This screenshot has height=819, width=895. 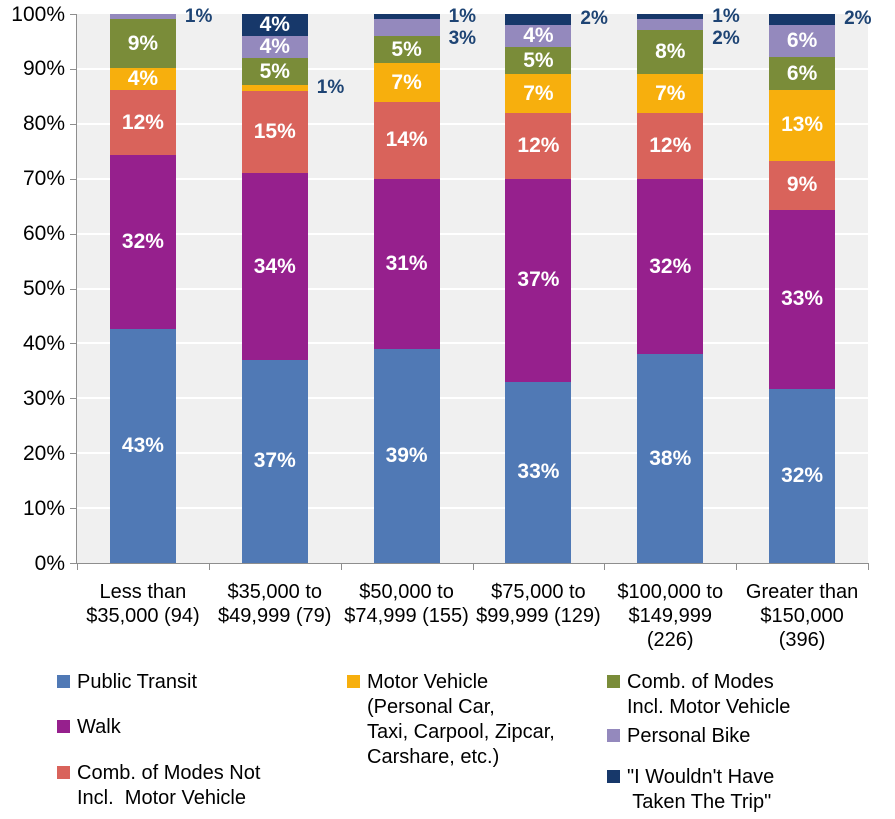 I want to click on bar-segment-cat3-series5: 4%, so click(x=538, y=35).